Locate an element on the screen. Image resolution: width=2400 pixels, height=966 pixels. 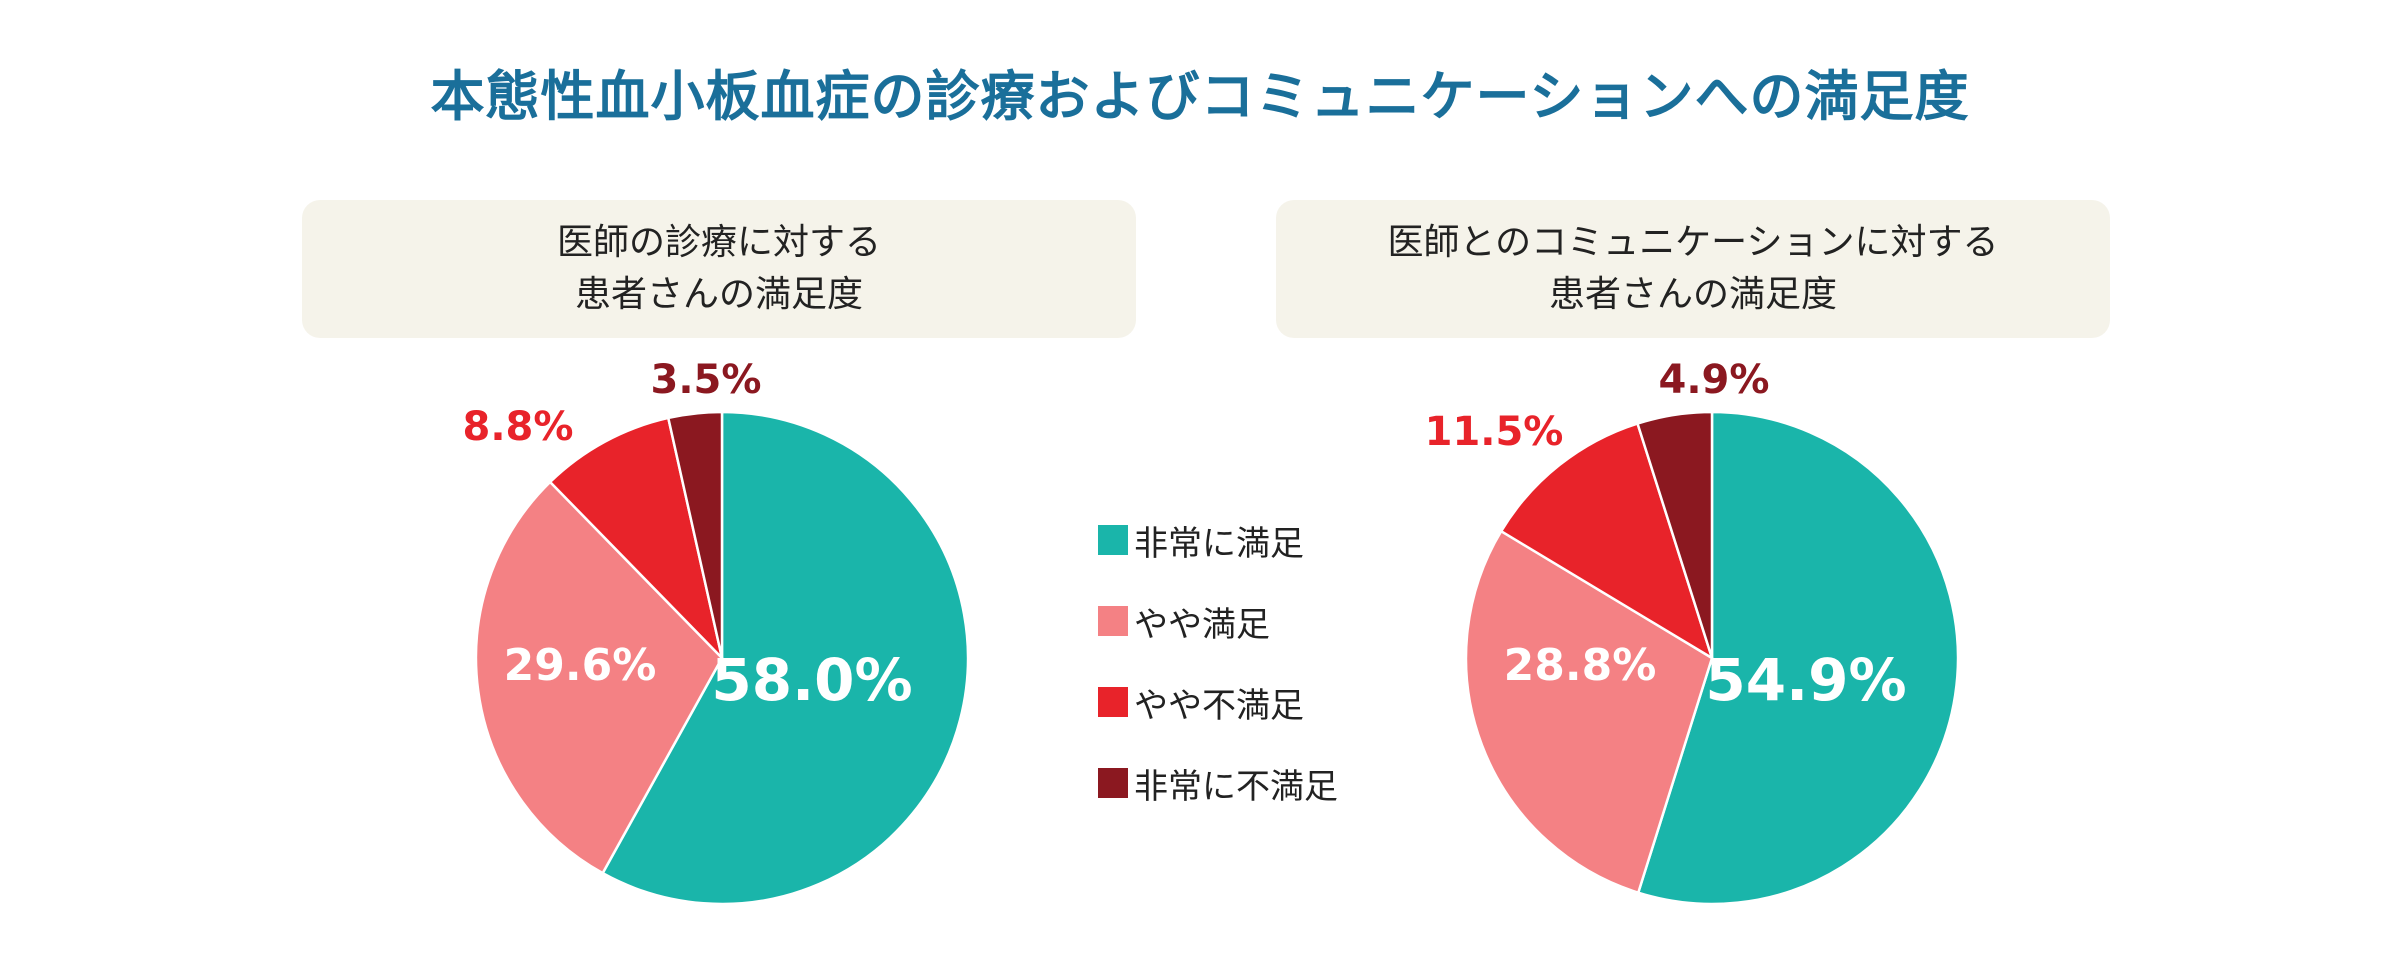
pie1-slice-very-dissatisfied is located at coordinates (695, 535).